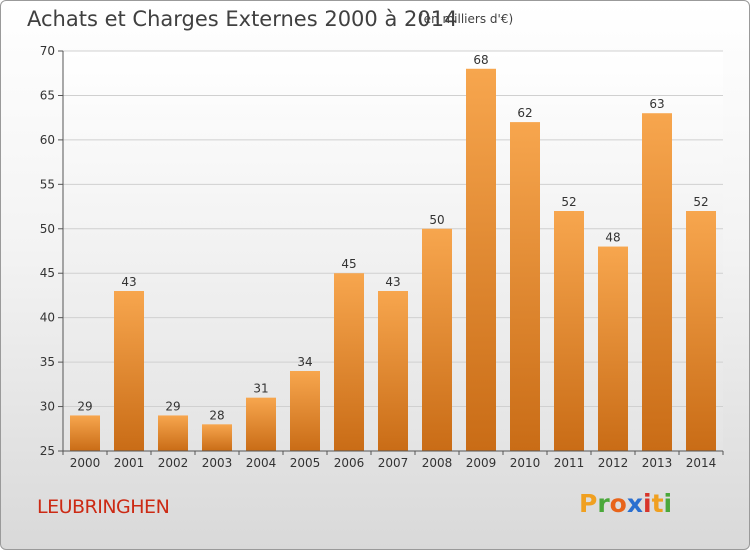  I want to click on value-label: 50, so click(436, 220).